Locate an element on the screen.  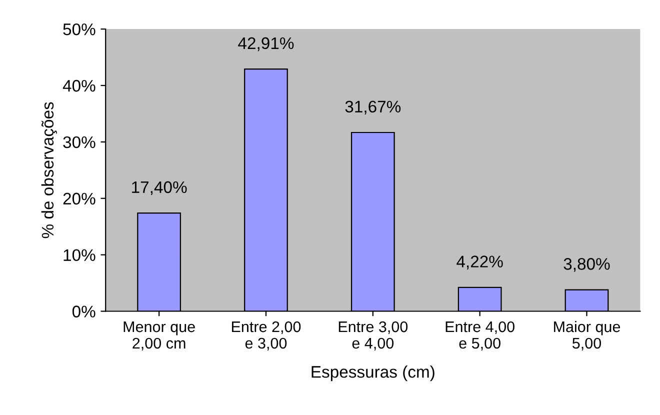
data-label: 42,91% is located at coordinates (266, 44).